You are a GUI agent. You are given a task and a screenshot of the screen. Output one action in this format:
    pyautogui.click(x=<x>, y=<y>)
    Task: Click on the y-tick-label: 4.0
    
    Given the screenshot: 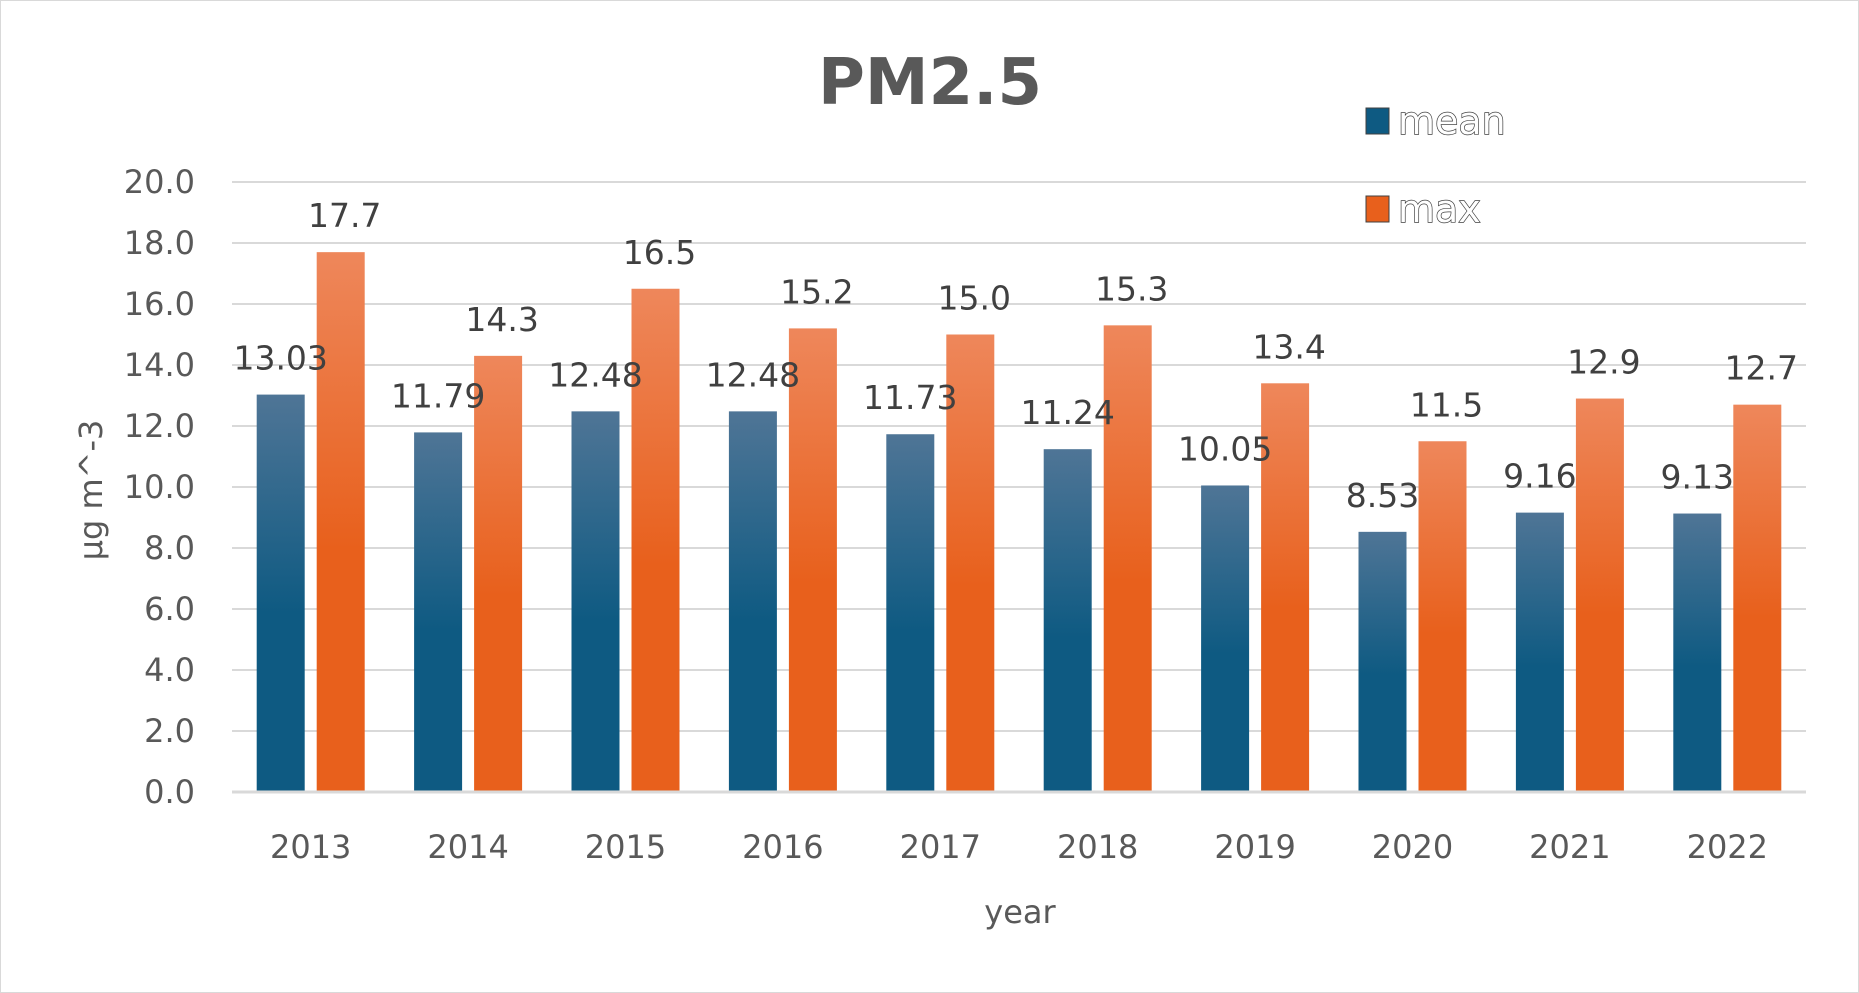 What is the action you would take?
    pyautogui.click(x=169, y=670)
    